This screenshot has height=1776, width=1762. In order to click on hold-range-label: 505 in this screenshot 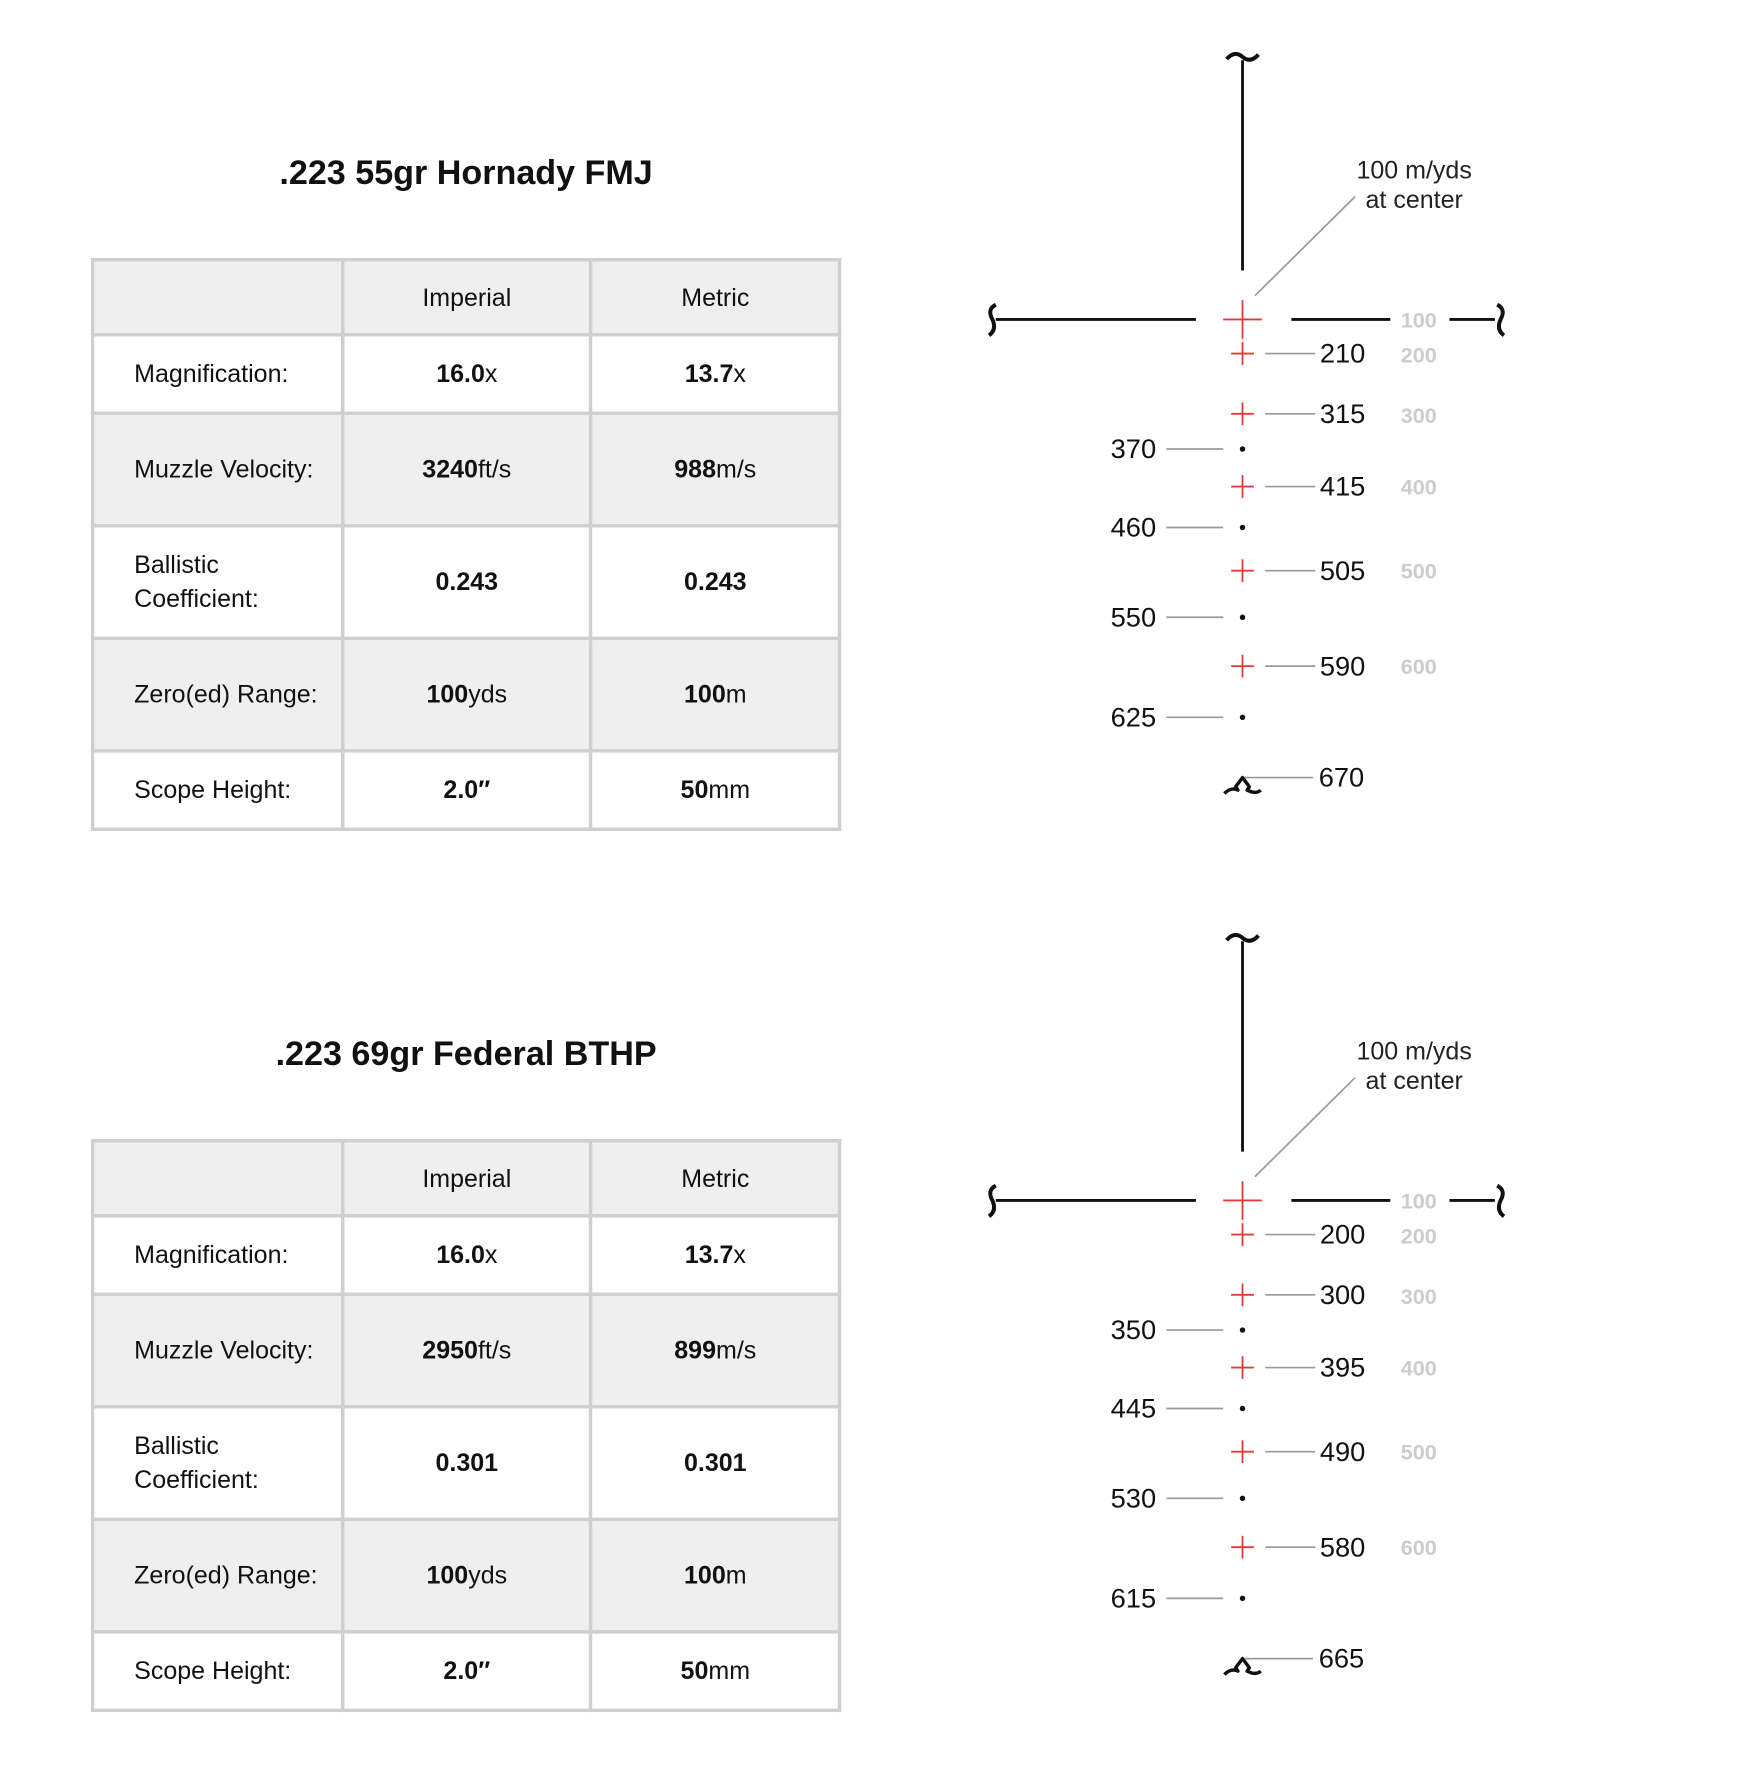, I will do `click(1343, 570)`.